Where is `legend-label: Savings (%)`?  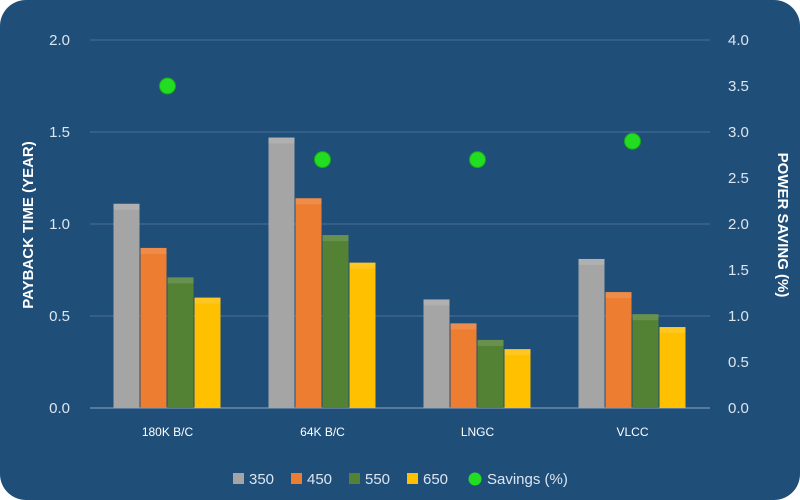 legend-label: Savings (%) is located at coordinates (527, 479).